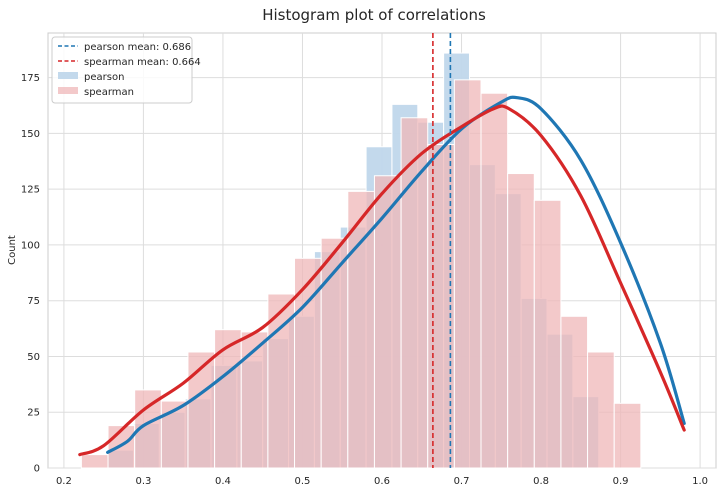 The image size is (724, 492). Describe the element at coordinates (137, 47) in the screenshot. I see `legend-label-pearson-mean: pearson mean: 0.686` at that location.